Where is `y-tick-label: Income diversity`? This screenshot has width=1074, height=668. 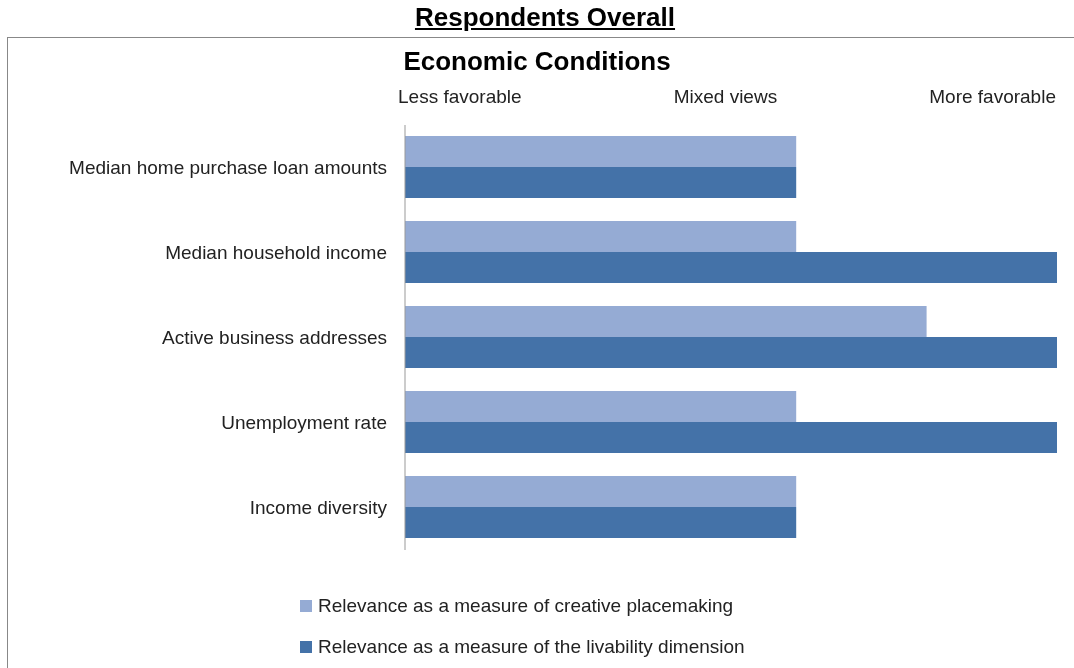
y-tick-label: Income diversity is located at coordinates (318, 508).